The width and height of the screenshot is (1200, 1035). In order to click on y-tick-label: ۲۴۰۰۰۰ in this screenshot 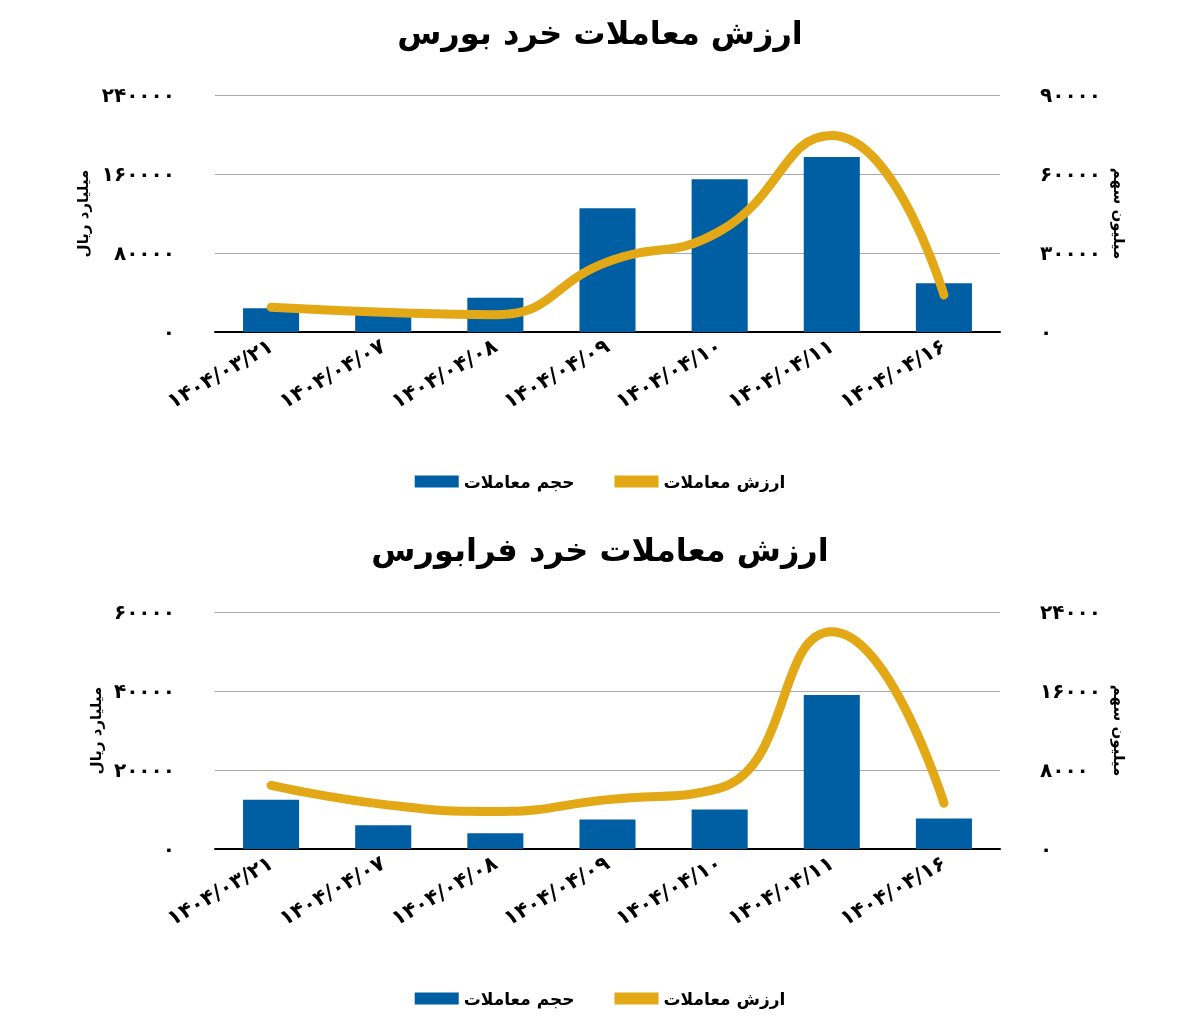, I will do `click(138, 95)`.